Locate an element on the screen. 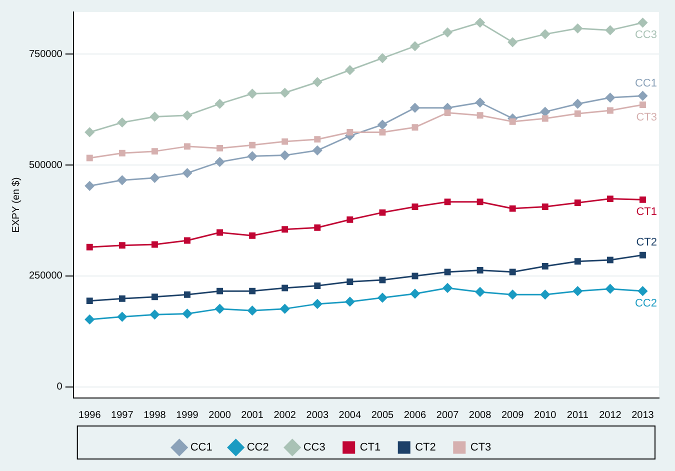  x-tick-label: 1997 is located at coordinates (122, 415).